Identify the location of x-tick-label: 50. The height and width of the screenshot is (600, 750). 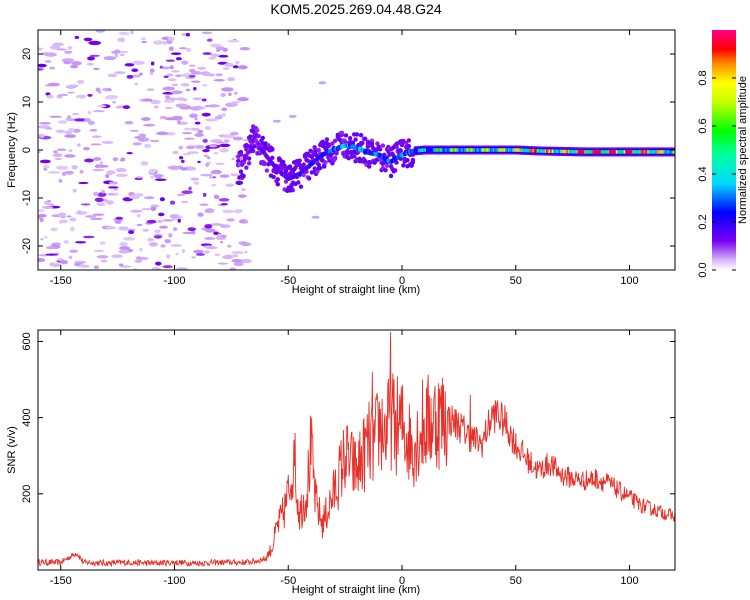
(516, 281).